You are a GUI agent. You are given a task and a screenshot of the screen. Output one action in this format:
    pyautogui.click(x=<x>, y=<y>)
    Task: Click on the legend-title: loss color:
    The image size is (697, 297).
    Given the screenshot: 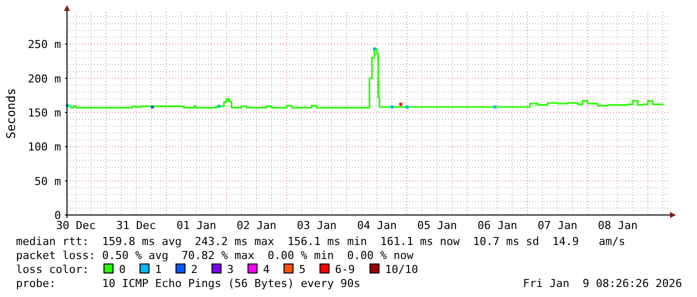 What is the action you would take?
    pyautogui.click(x=52, y=269)
    